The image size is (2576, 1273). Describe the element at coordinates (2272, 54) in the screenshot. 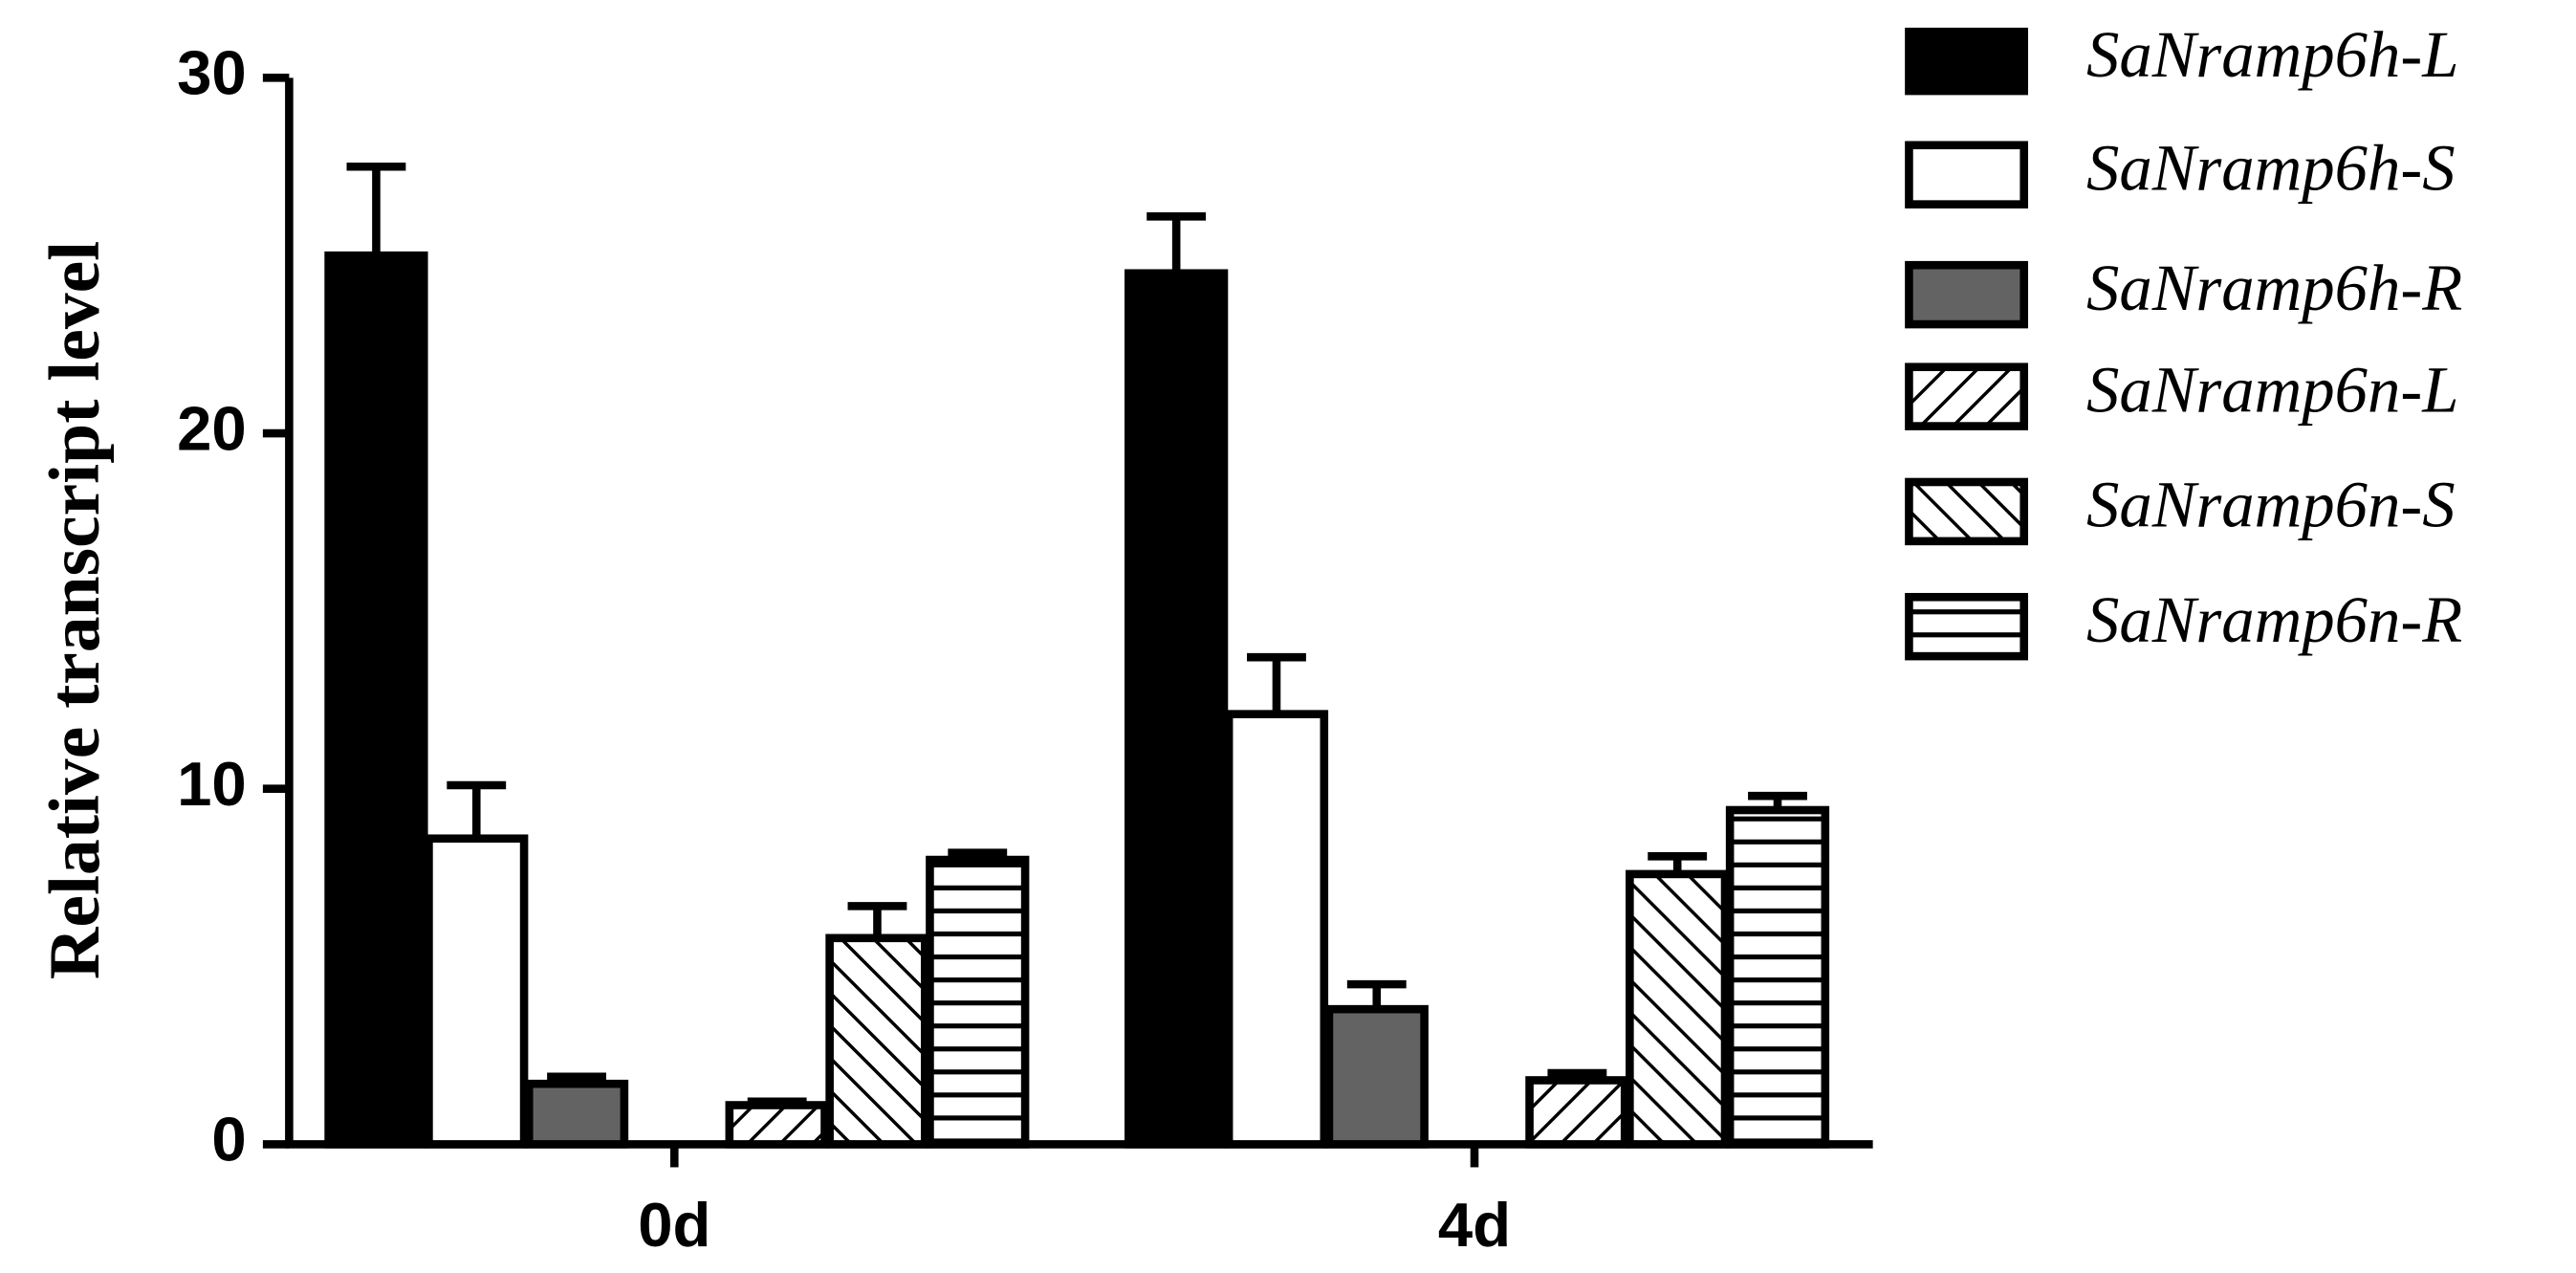

I see `legend-label: SaNramp6h-L` at that location.